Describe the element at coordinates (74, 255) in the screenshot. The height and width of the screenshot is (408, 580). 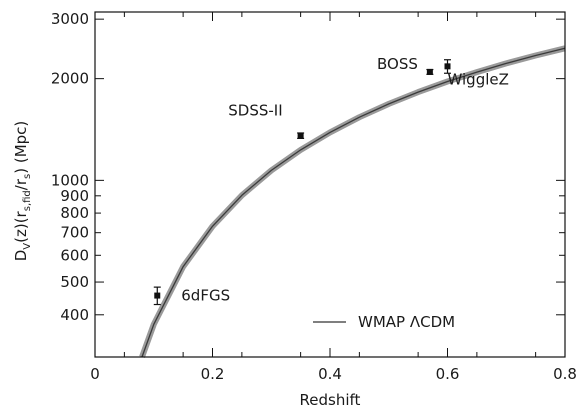
I see `y-tick-label: 600` at that location.